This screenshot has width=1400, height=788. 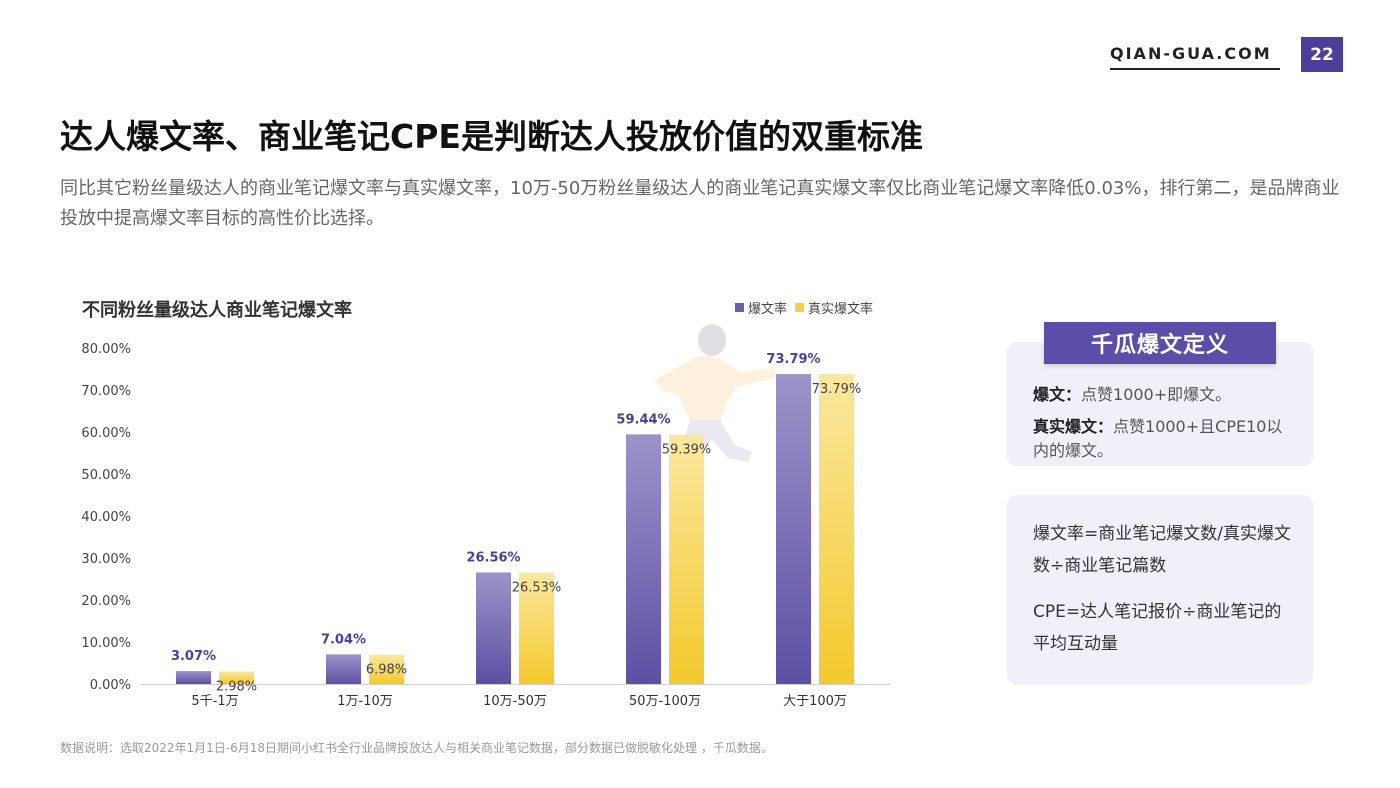 I want to click on definition-baowen: 爆文：点赞1000+即爆文。, so click(x=1164, y=395).